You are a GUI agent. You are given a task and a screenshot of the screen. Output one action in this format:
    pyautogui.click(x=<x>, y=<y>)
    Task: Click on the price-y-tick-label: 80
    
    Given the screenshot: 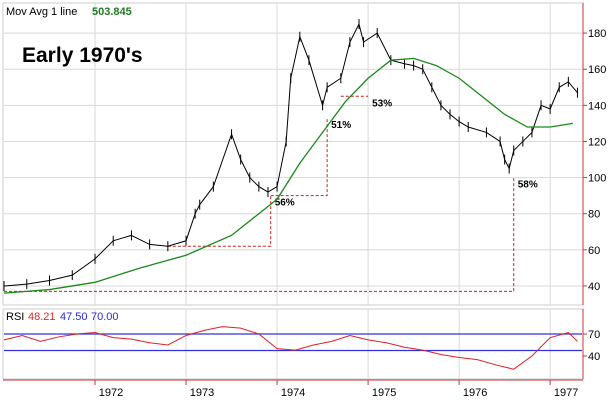 What is the action you would take?
    pyautogui.click(x=594, y=215)
    